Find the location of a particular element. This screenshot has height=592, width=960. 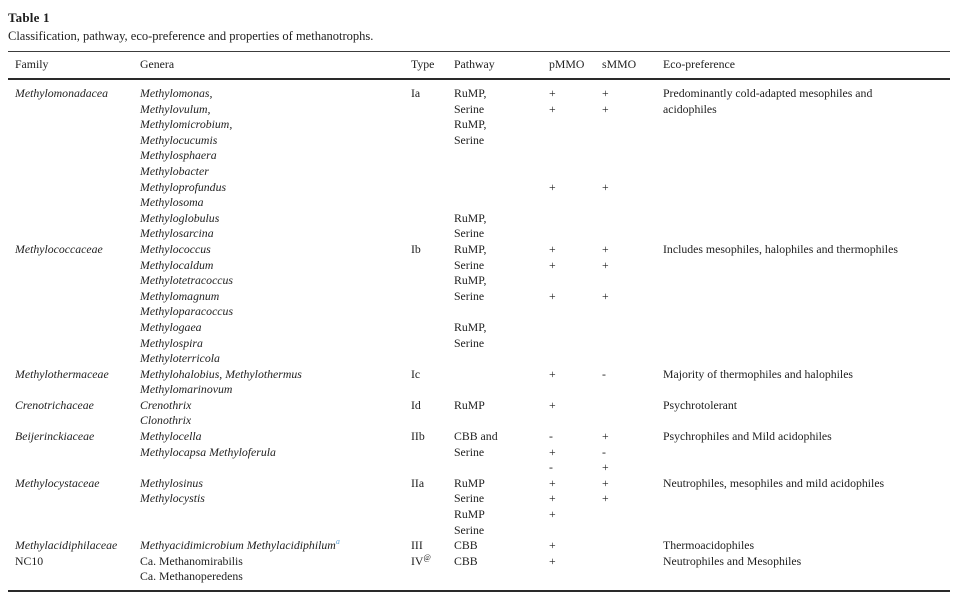

type-cell: Ib is located at coordinates (416, 248).